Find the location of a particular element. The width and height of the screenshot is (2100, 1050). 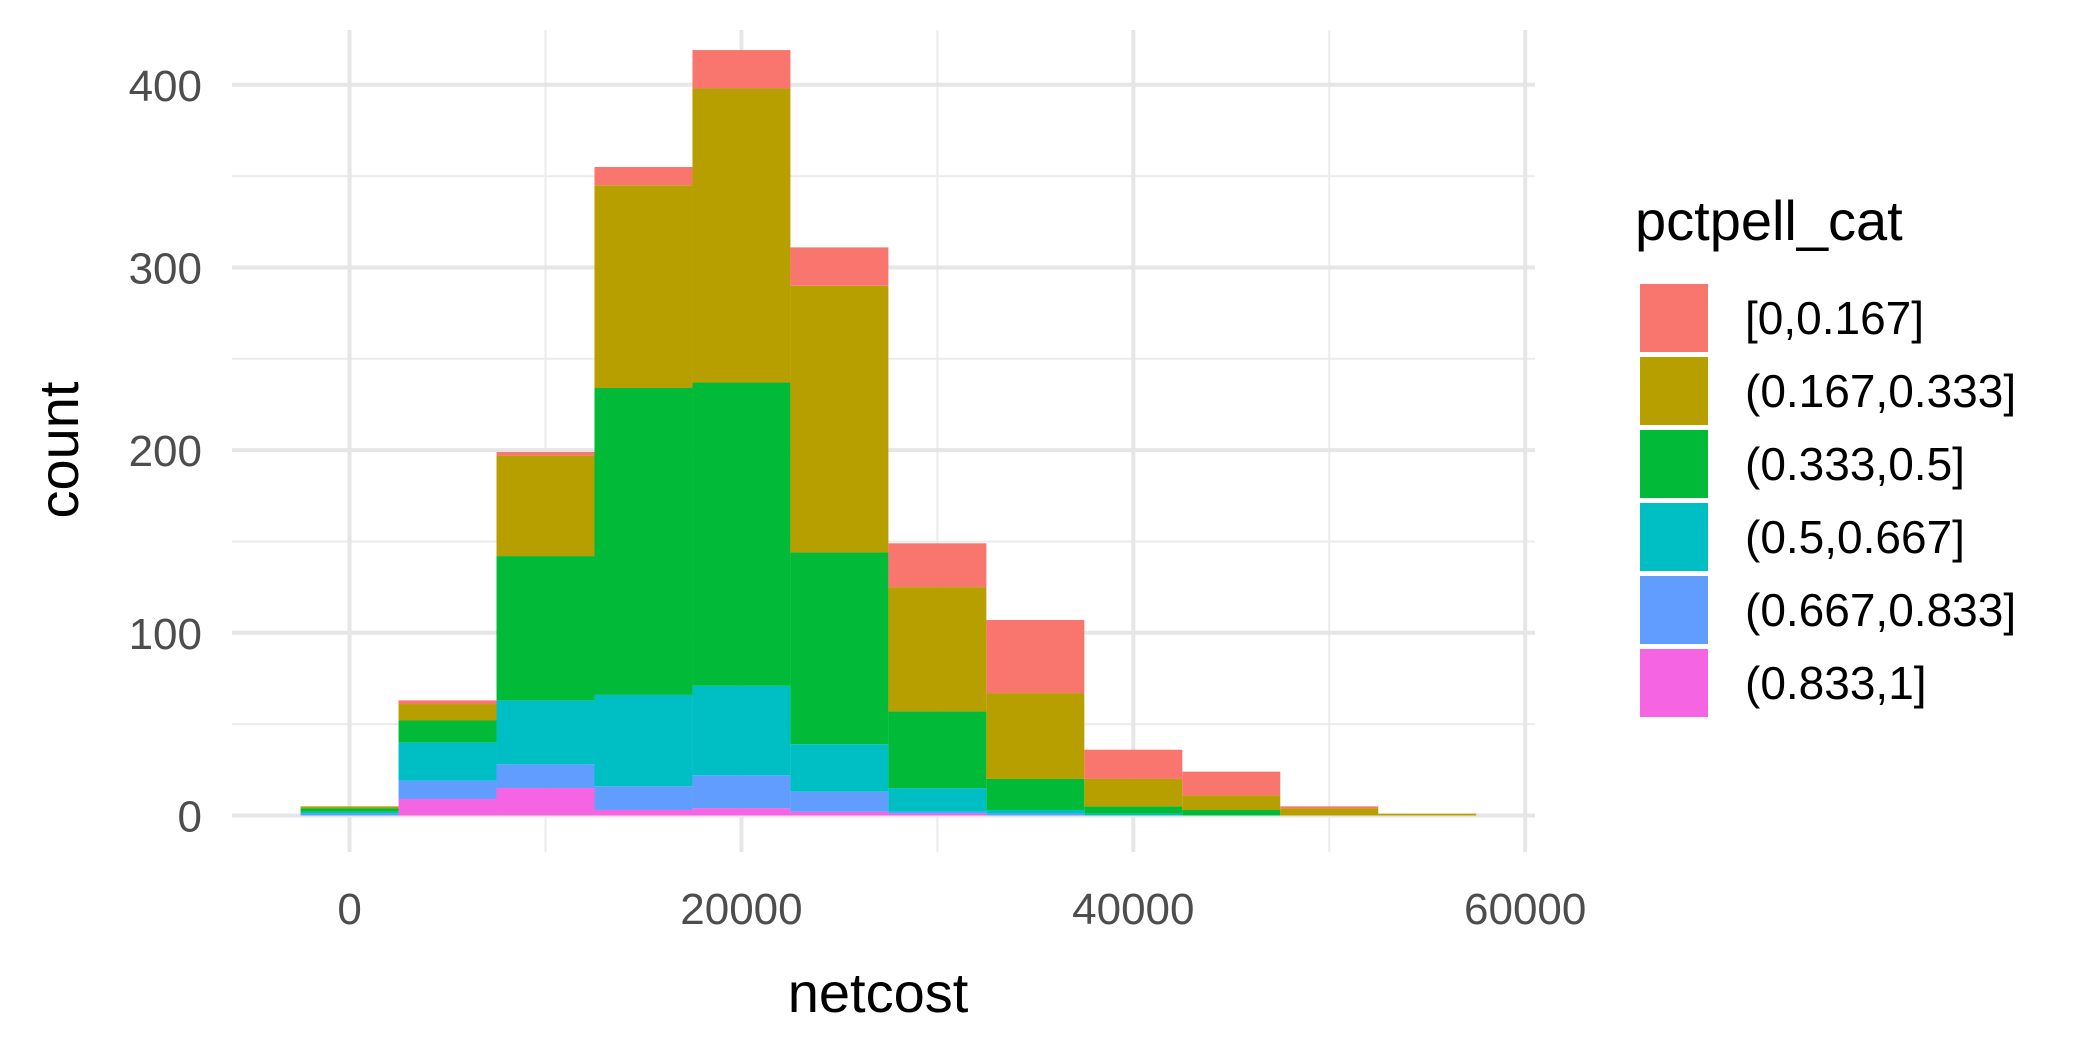

legend-label: (0.833,1] is located at coordinates (1836, 683).